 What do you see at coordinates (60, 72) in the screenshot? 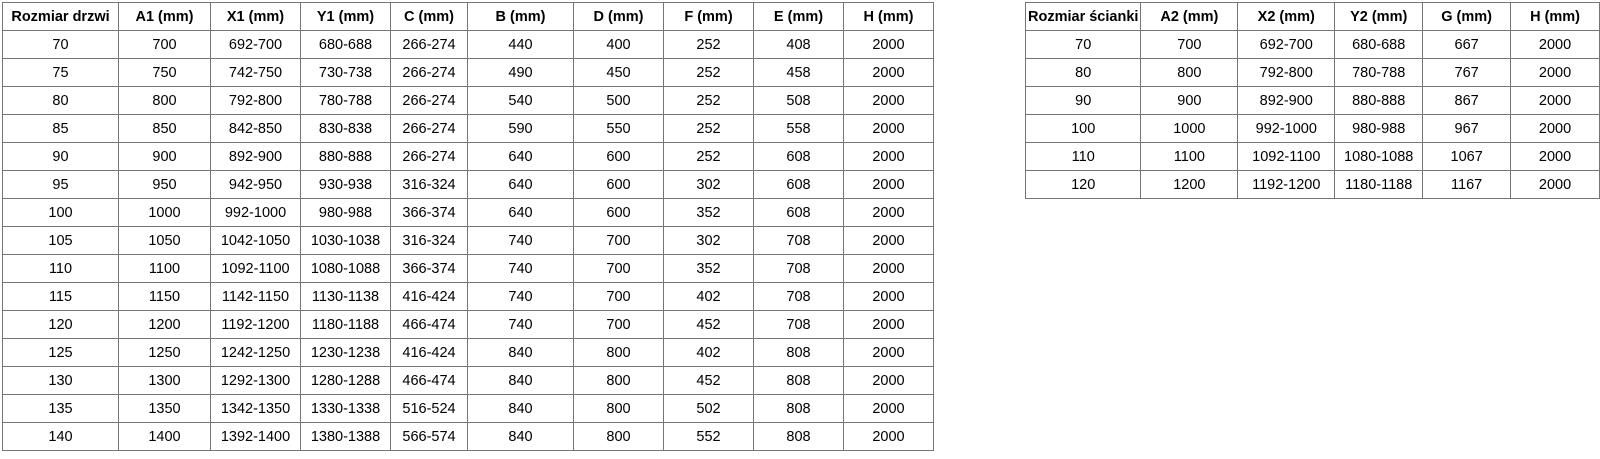
I see `table-cell: 75` at bounding box center [60, 72].